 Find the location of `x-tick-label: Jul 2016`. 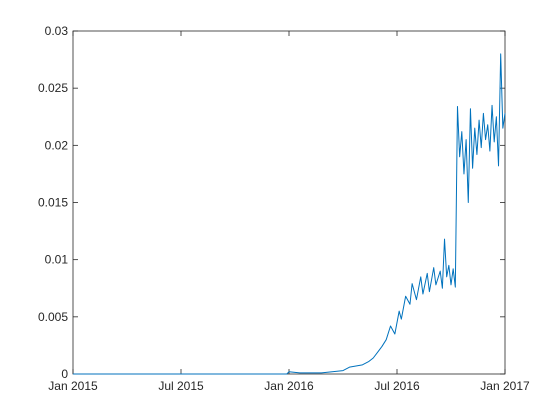

x-tick-label: Jul 2016 is located at coordinates (397, 386).